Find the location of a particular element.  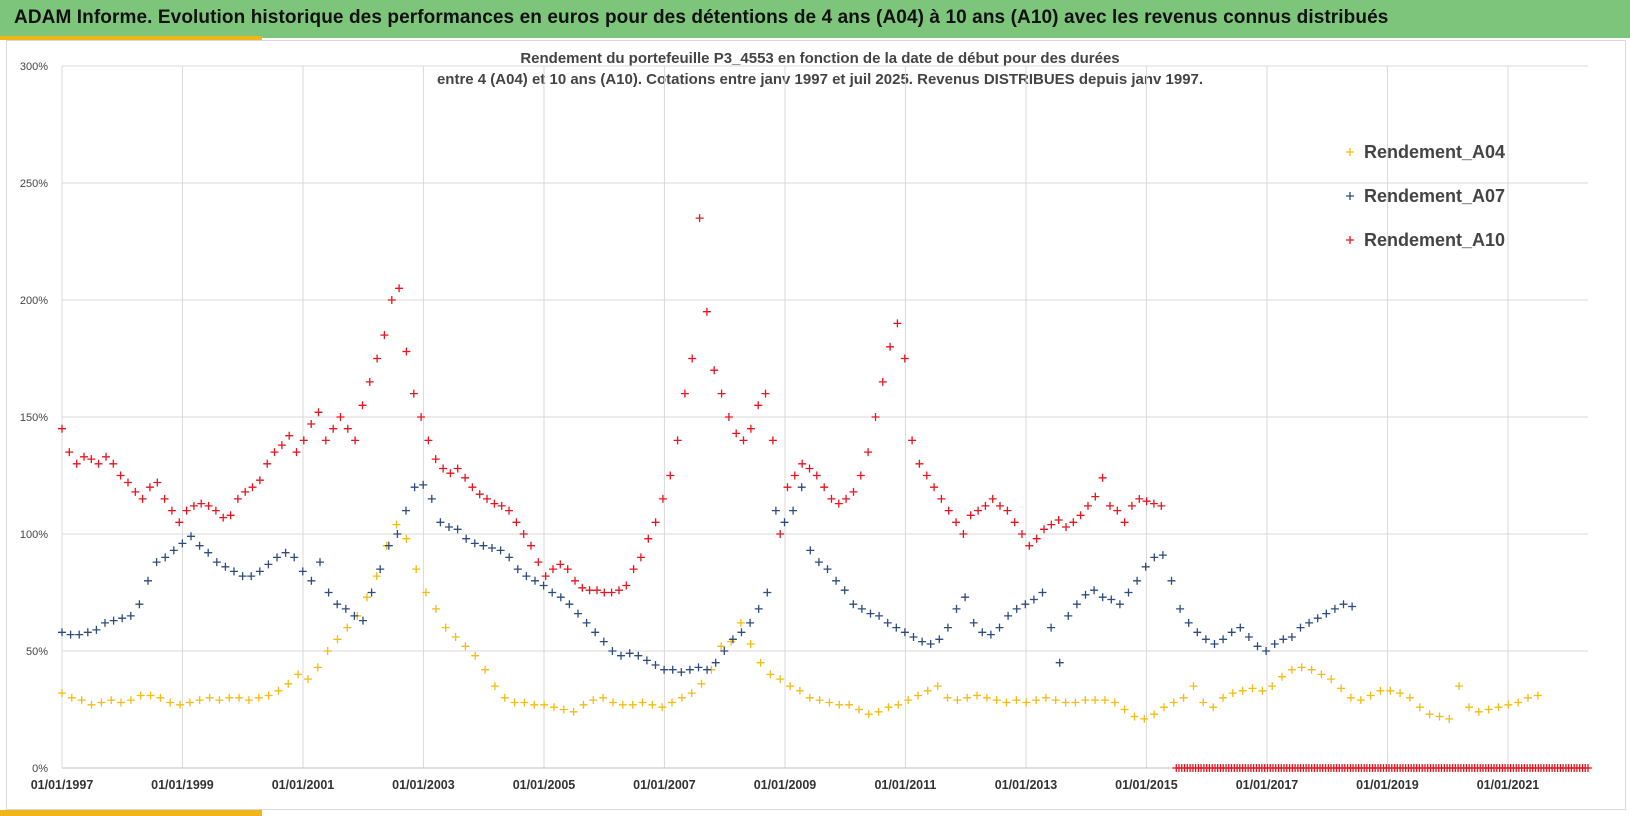

y-tick-label: 0% is located at coordinates (40, 769).